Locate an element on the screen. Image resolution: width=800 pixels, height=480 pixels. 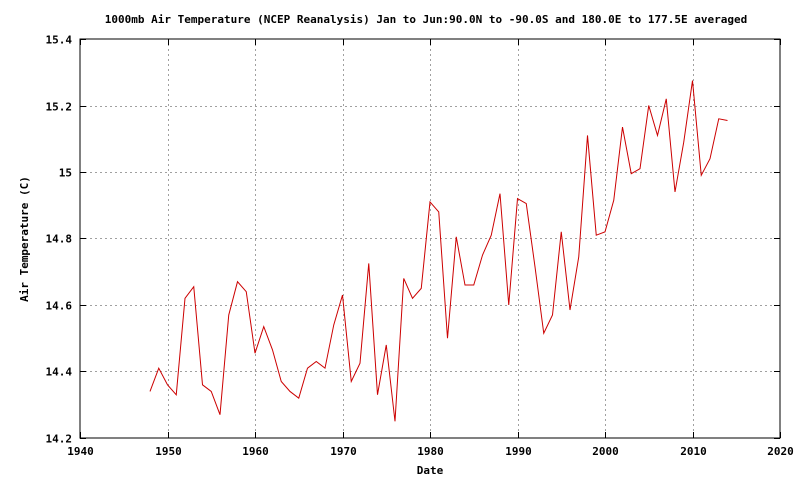
x-tick-label: 2010 is located at coordinates (693, 451).